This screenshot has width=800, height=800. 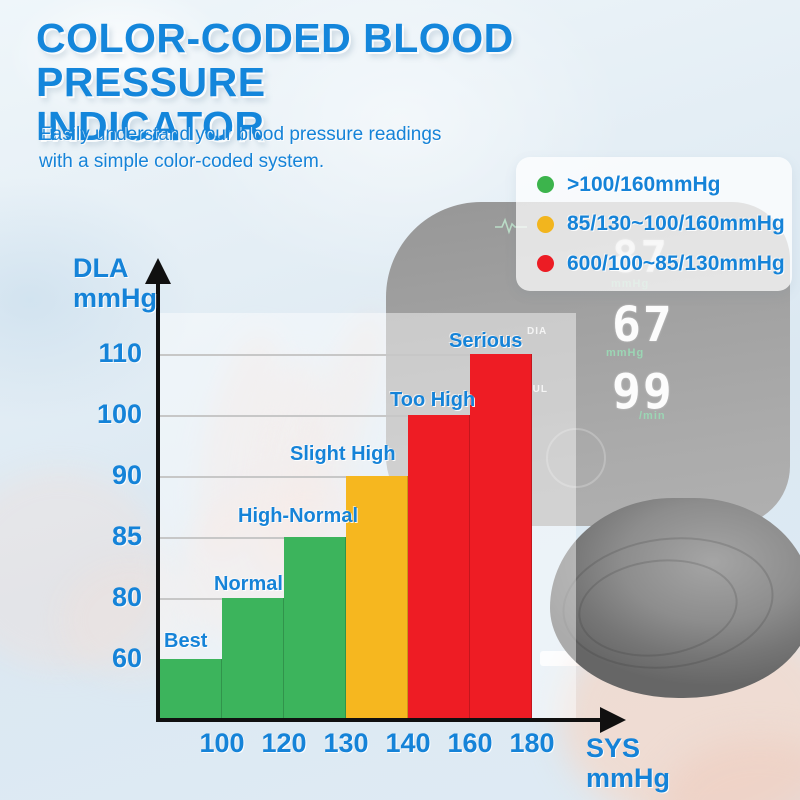 I want to click on legend-red-dot-icon, so click(x=545, y=263).